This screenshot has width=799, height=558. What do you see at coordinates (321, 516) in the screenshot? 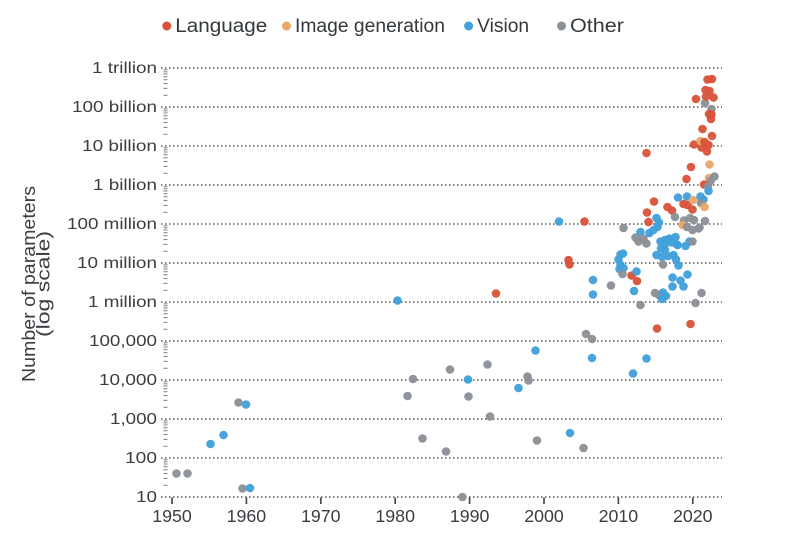
I see `svg-text: 1970` at bounding box center [321, 516].